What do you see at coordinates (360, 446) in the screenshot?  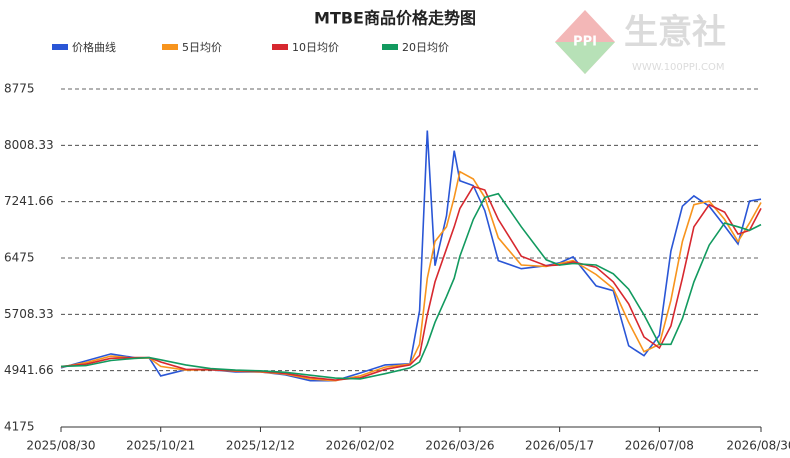 I see `x-tick-label: 2026/02/02` at bounding box center [360, 446].